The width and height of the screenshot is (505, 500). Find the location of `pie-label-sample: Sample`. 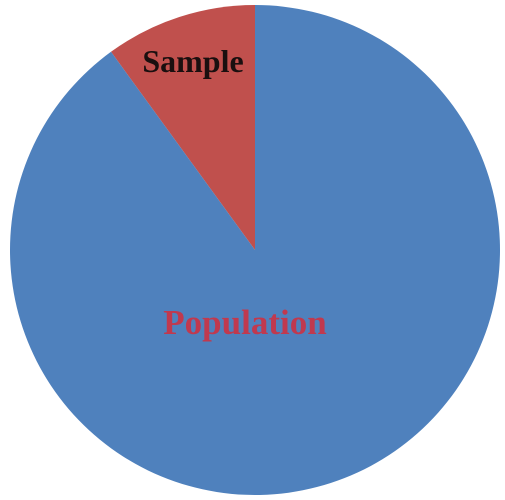

pie-label-sample: Sample is located at coordinates (192, 61).